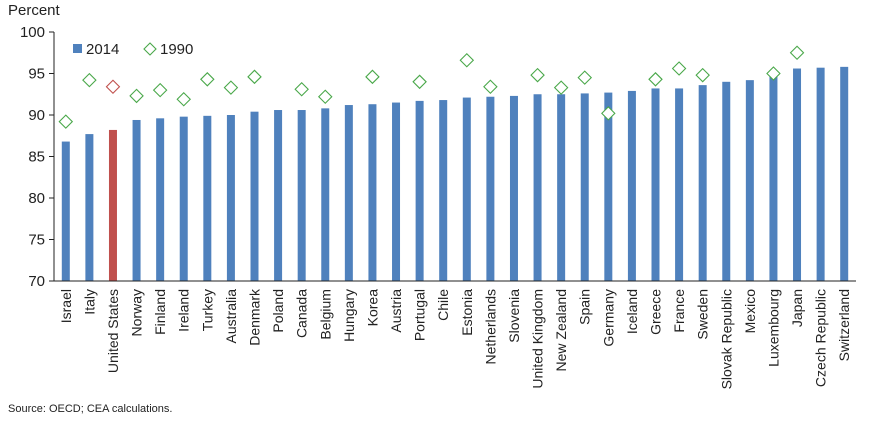  I want to click on y-tick-label: 90, so click(36, 115).